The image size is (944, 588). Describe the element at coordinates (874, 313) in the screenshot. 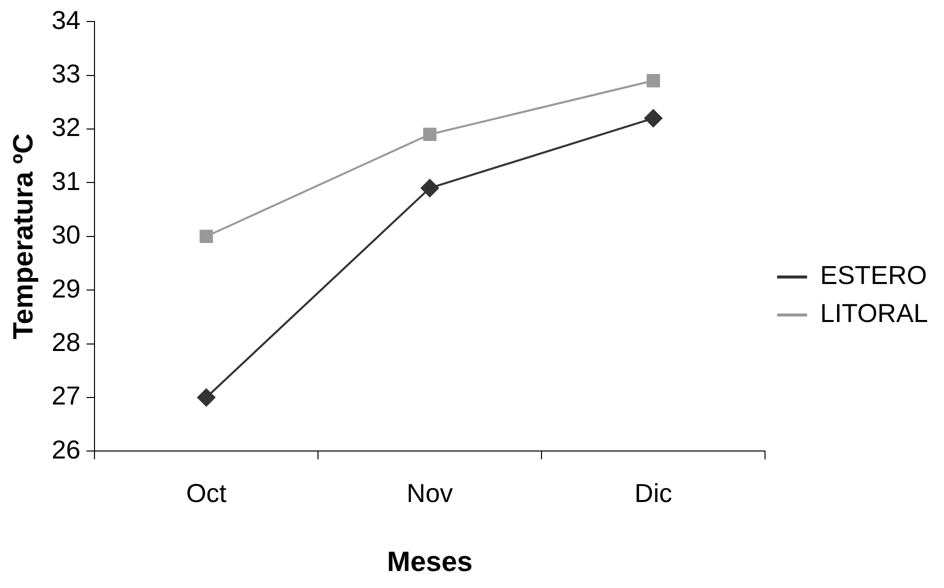

I see `legend-label: LITORAL` at that location.